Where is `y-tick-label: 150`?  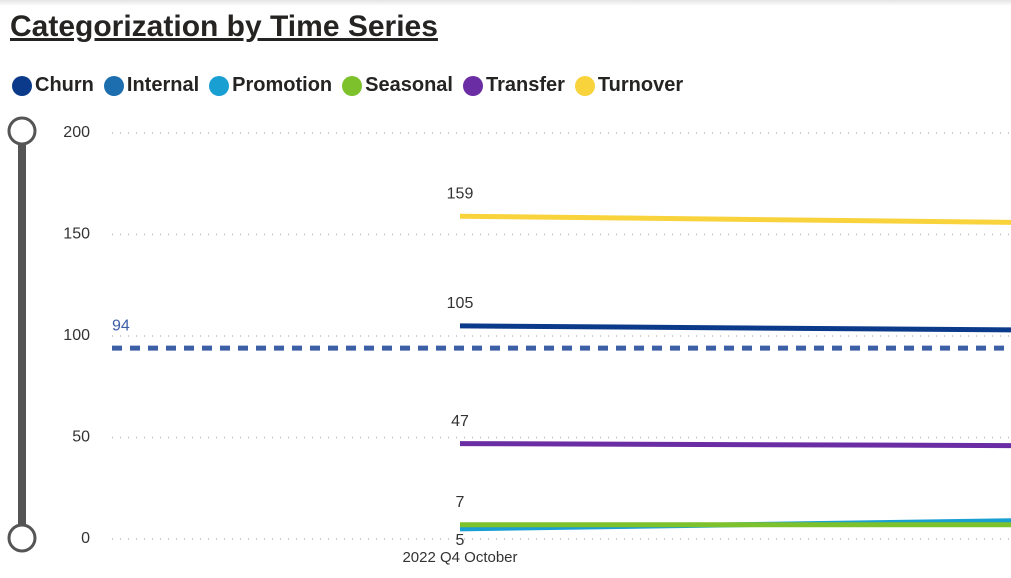
y-tick-label: 150 is located at coordinates (76, 234).